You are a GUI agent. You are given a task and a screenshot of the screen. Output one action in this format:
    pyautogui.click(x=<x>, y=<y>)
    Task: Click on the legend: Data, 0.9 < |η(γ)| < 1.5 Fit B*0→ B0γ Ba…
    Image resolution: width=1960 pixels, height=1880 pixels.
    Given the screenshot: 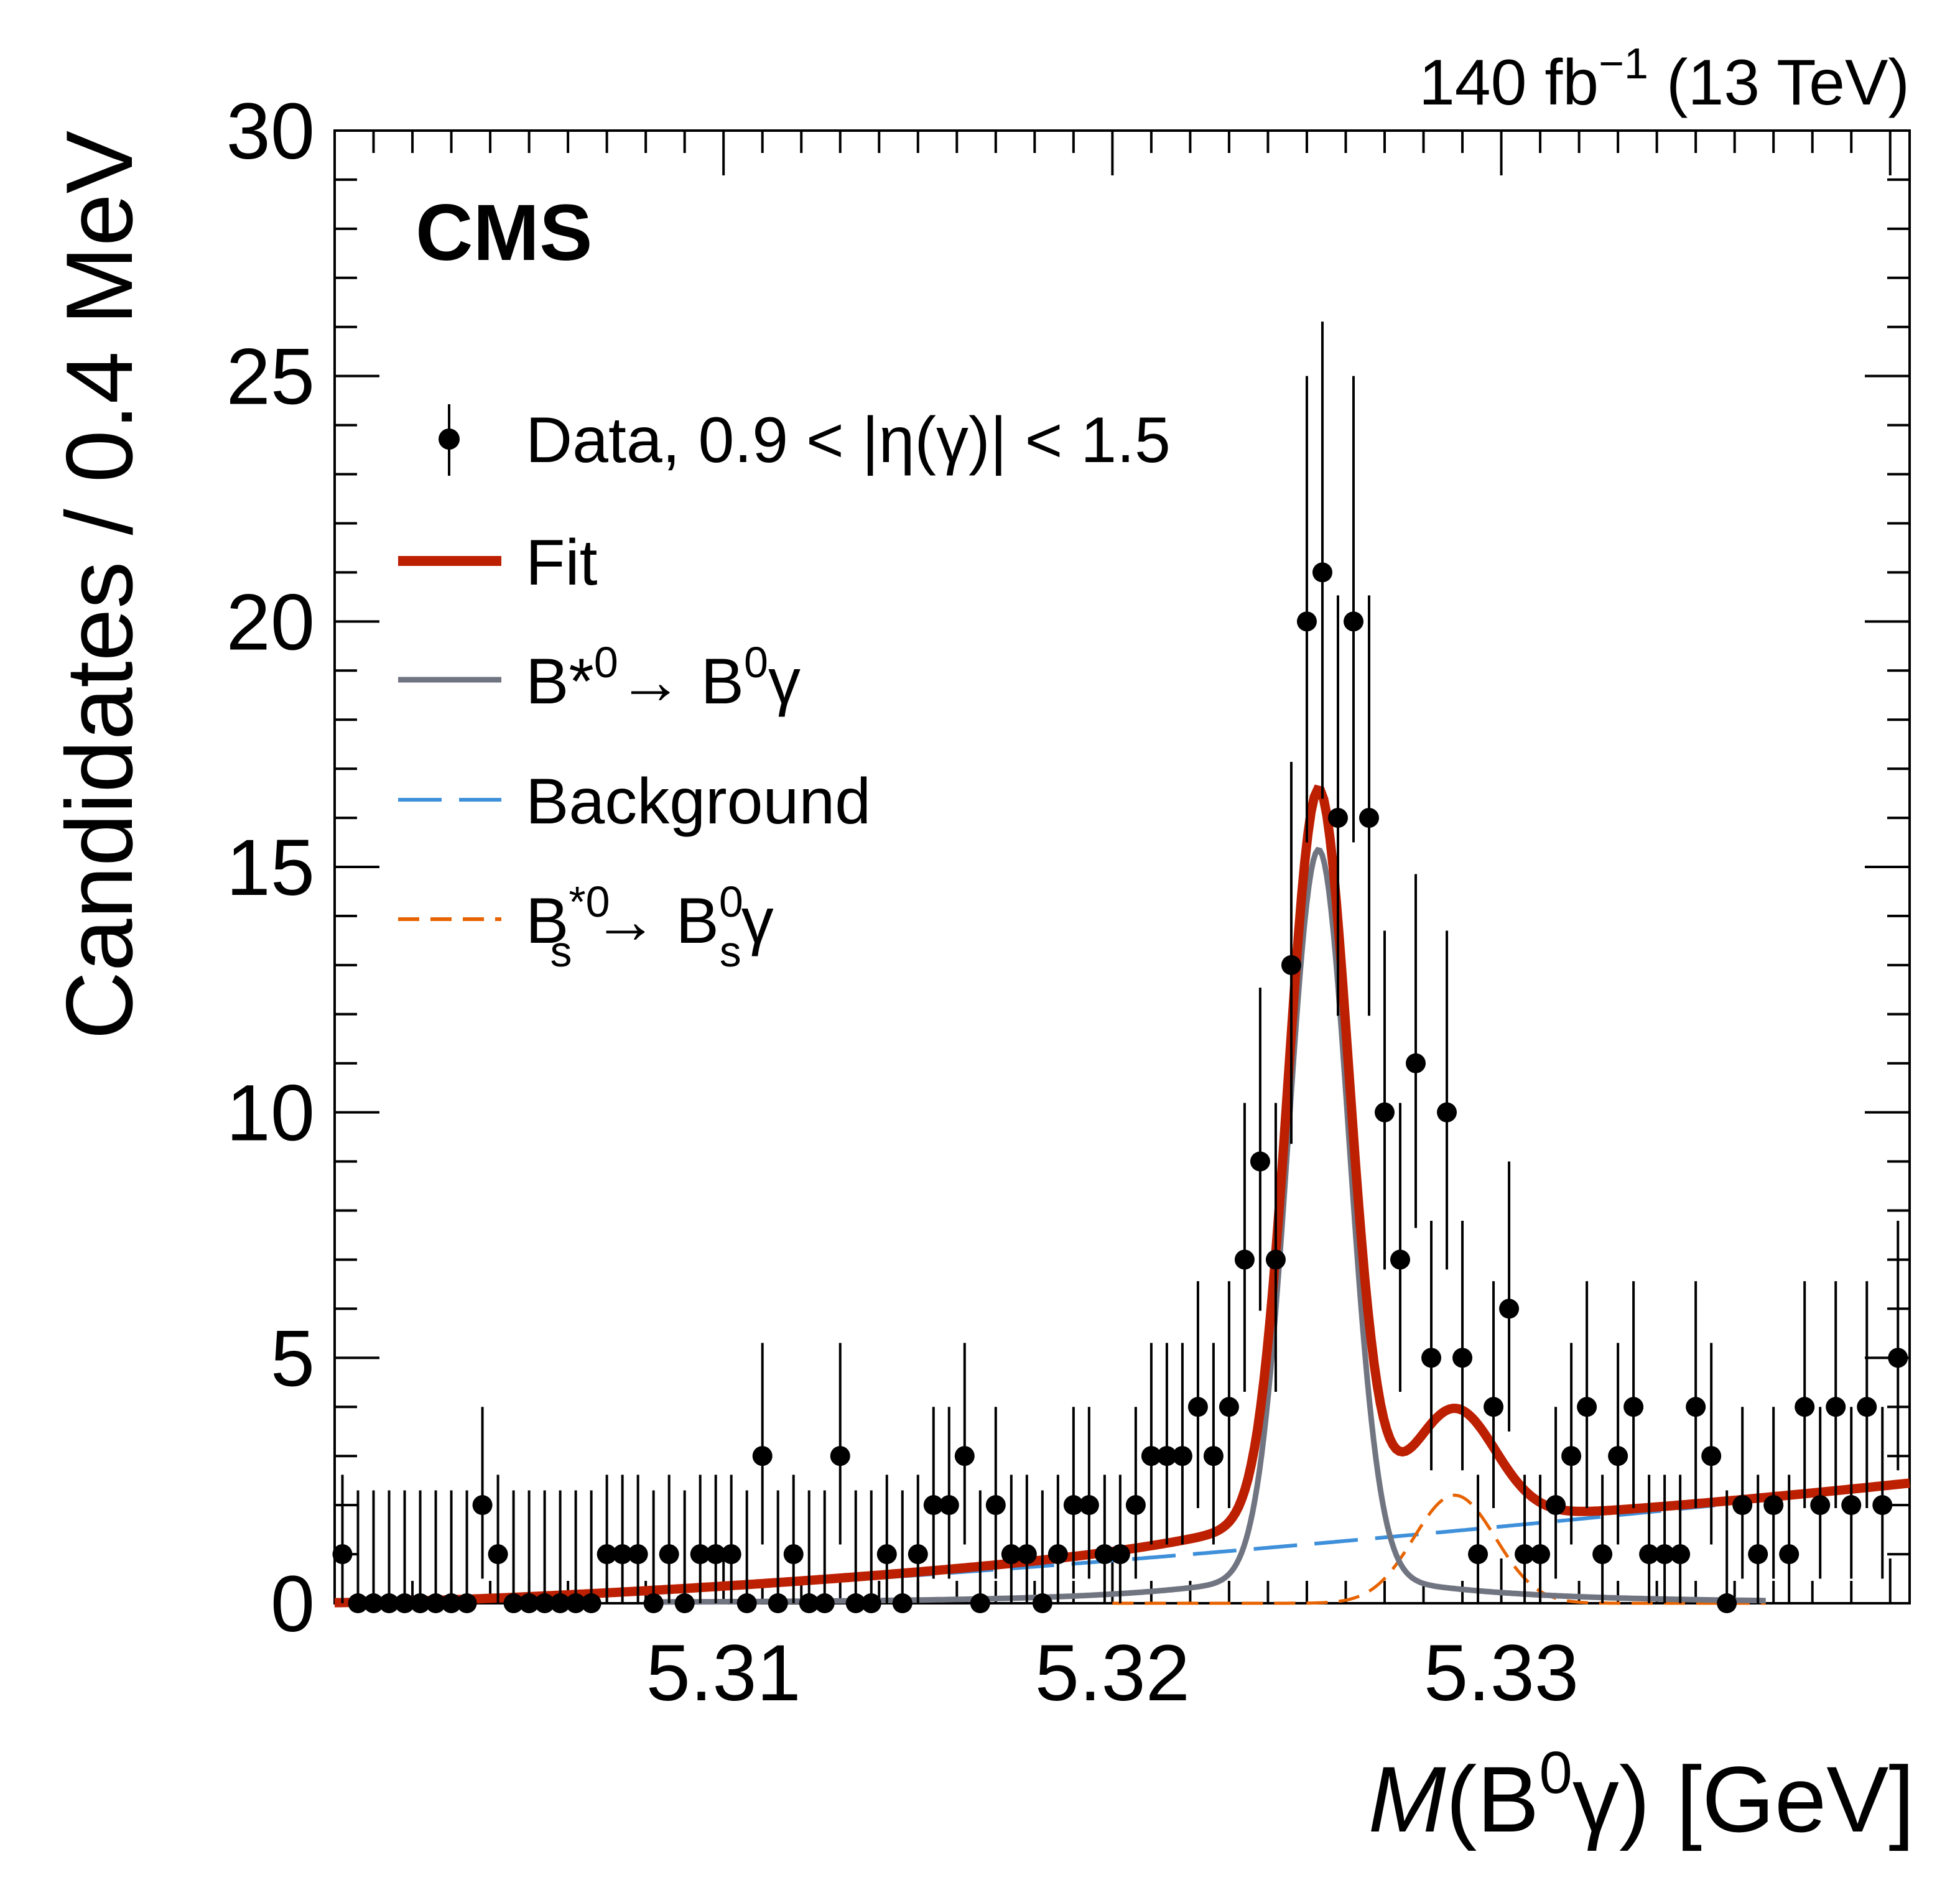 What is the action you would take?
    pyautogui.click(x=784, y=690)
    